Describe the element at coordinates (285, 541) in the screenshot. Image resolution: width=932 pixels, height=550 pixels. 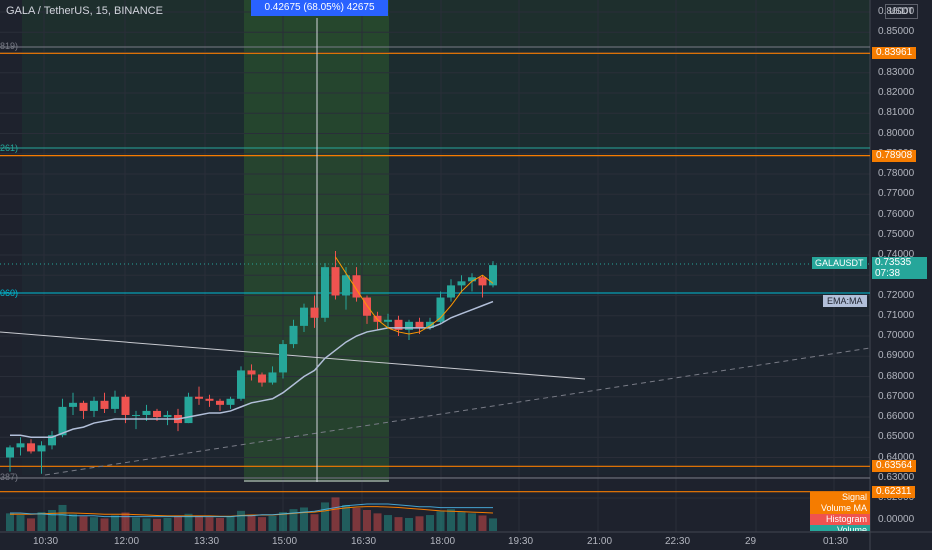
I see `time-tick-label: 15:00` at that location.